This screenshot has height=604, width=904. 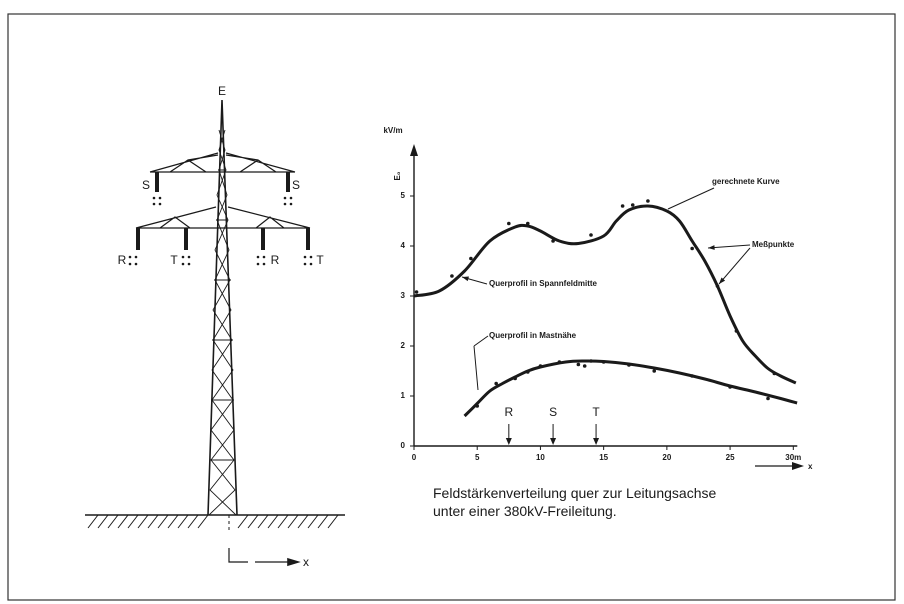 What do you see at coordinates (543, 283) in the screenshot?
I see `series-label: Querprofil in Spannfeldmitte` at bounding box center [543, 283].